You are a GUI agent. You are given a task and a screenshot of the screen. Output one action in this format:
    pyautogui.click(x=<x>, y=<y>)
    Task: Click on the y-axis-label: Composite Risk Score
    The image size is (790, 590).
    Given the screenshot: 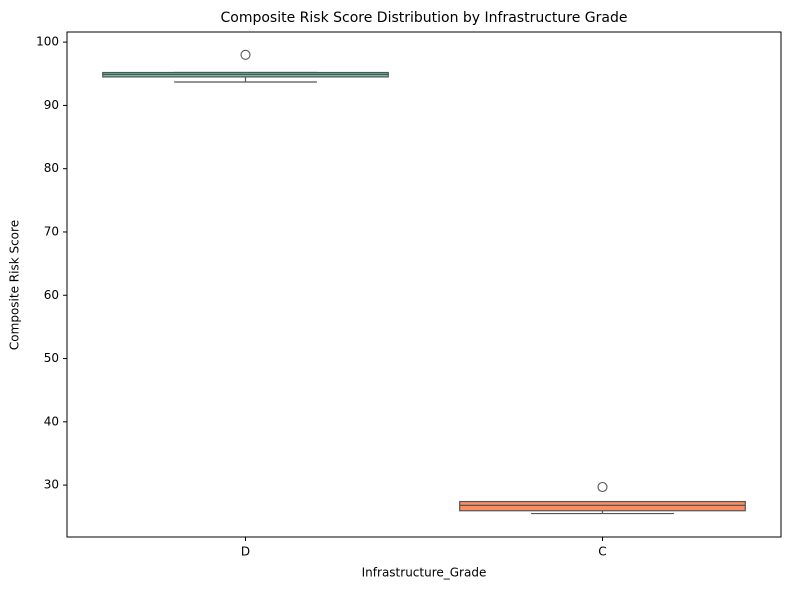 What is the action you would take?
    pyautogui.click(x=15, y=285)
    